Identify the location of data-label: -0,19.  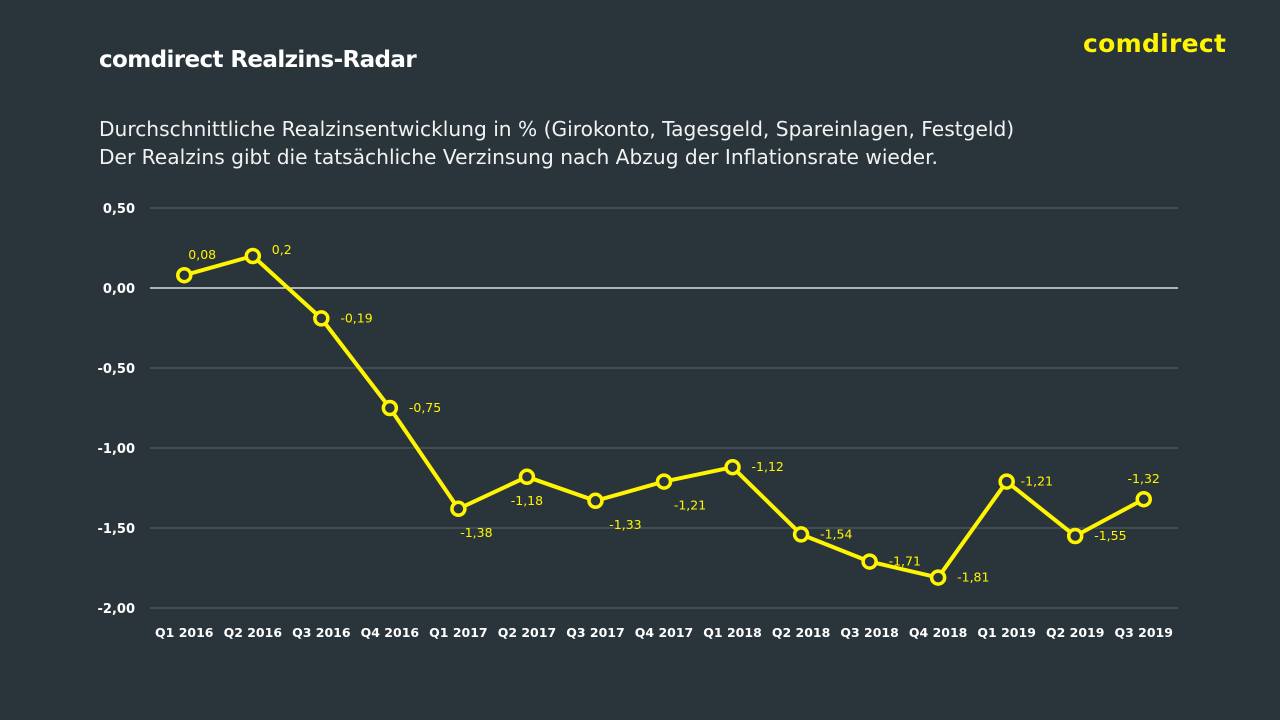
(356, 317).